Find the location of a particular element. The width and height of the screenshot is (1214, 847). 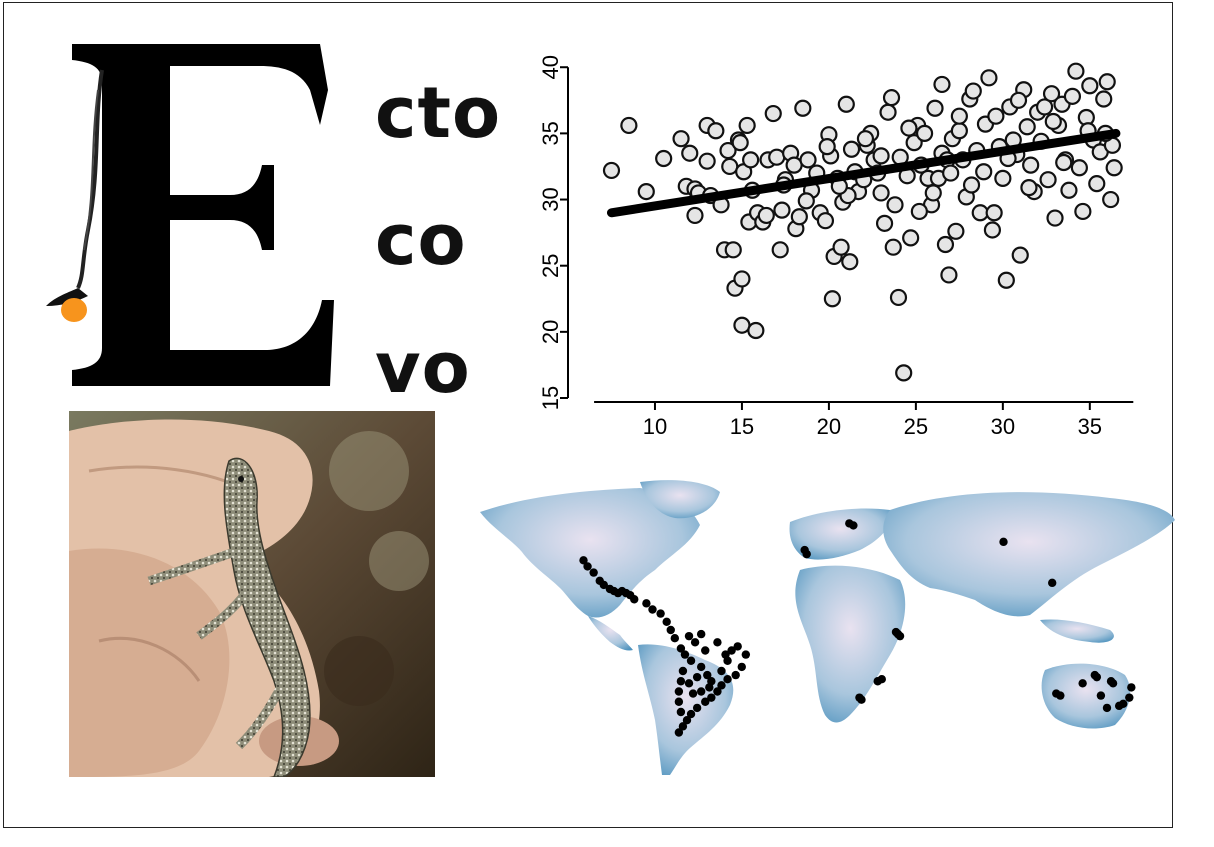

scatter-trendline is located at coordinates (863, 173).